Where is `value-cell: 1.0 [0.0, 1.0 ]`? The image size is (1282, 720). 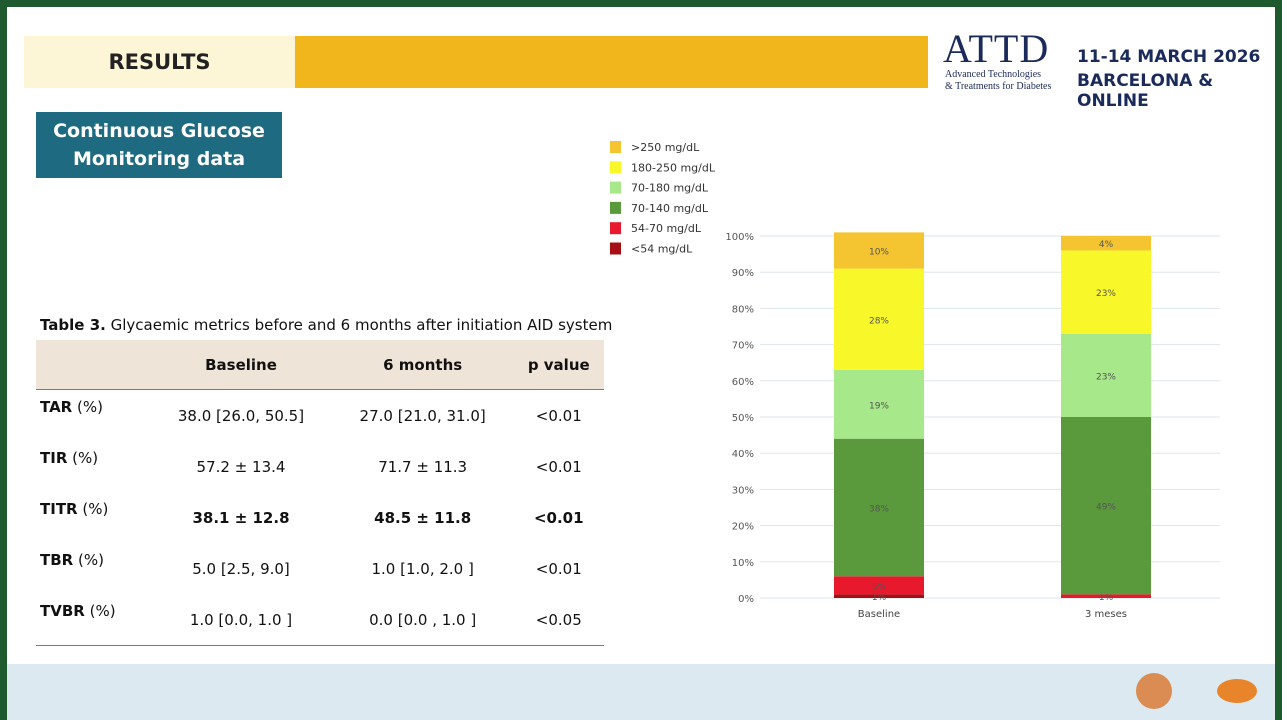
value-cell: 1.0 [0.0, 1.0 ] is located at coordinates (241, 620).